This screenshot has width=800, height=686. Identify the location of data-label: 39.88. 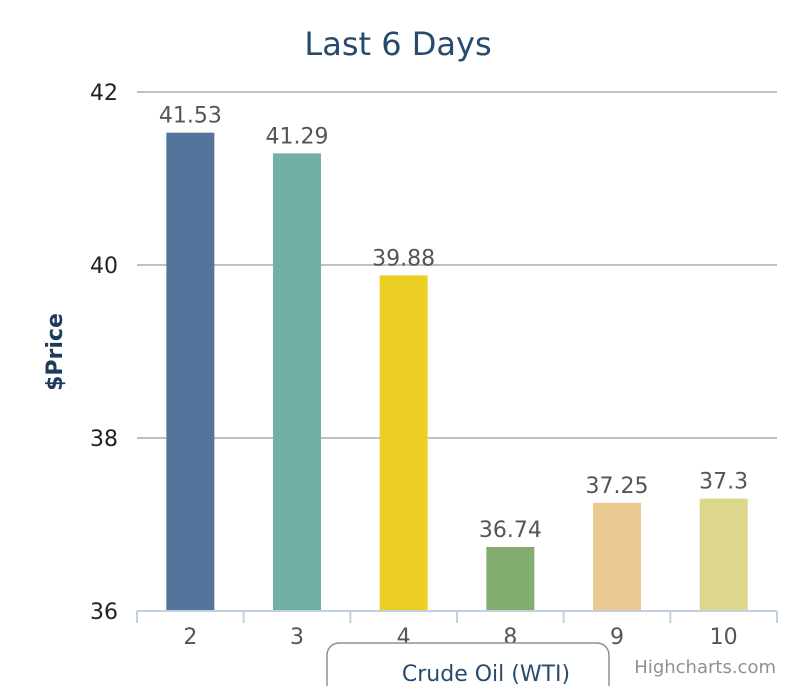
(403, 258).